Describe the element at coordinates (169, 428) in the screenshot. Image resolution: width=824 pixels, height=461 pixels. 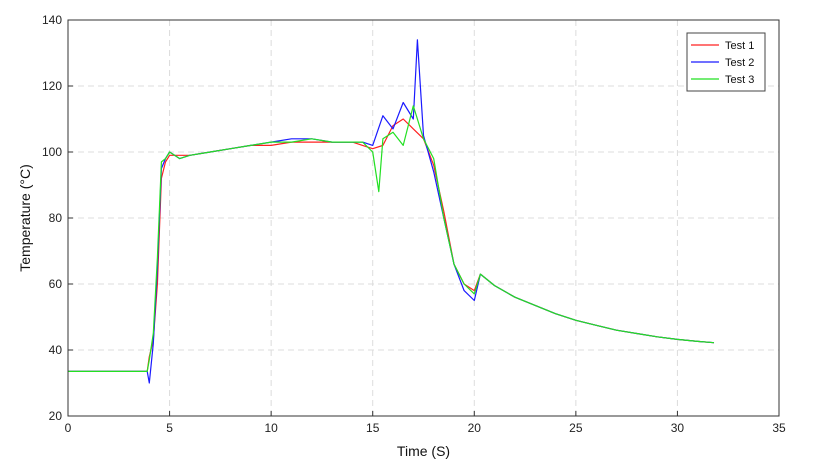
I see `x-tick-label: 5` at that location.